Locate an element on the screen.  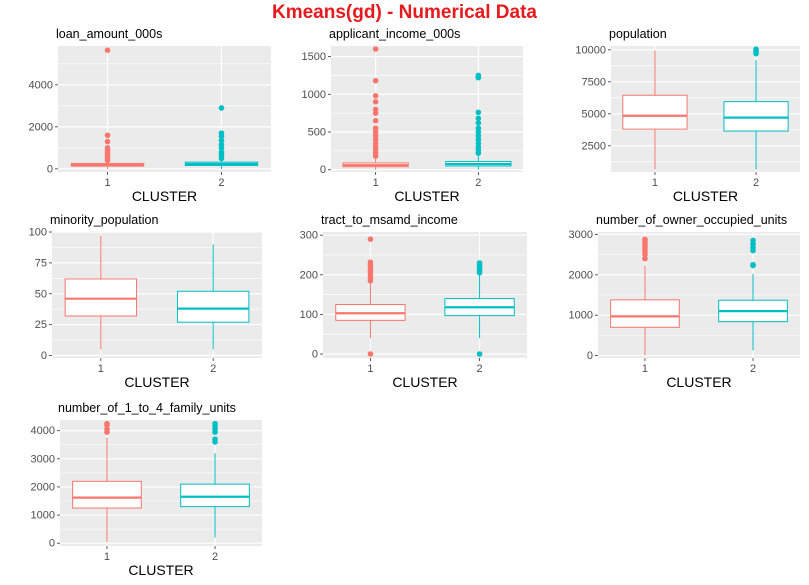
panel-title: population is located at coordinates (638, 34).